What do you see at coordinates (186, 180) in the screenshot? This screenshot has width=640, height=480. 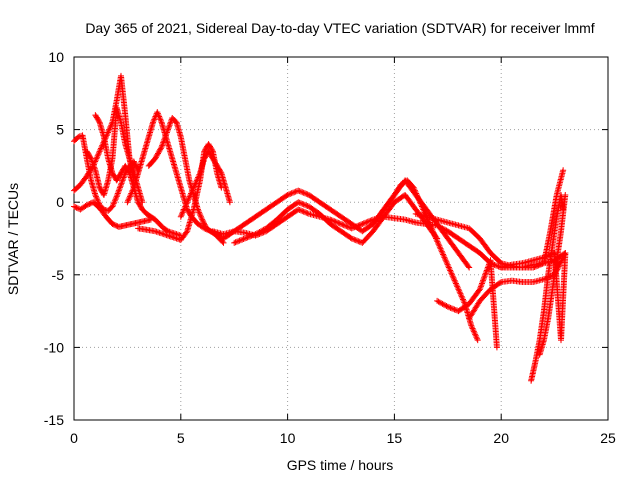 I see `data-series` at bounding box center [186, 180].